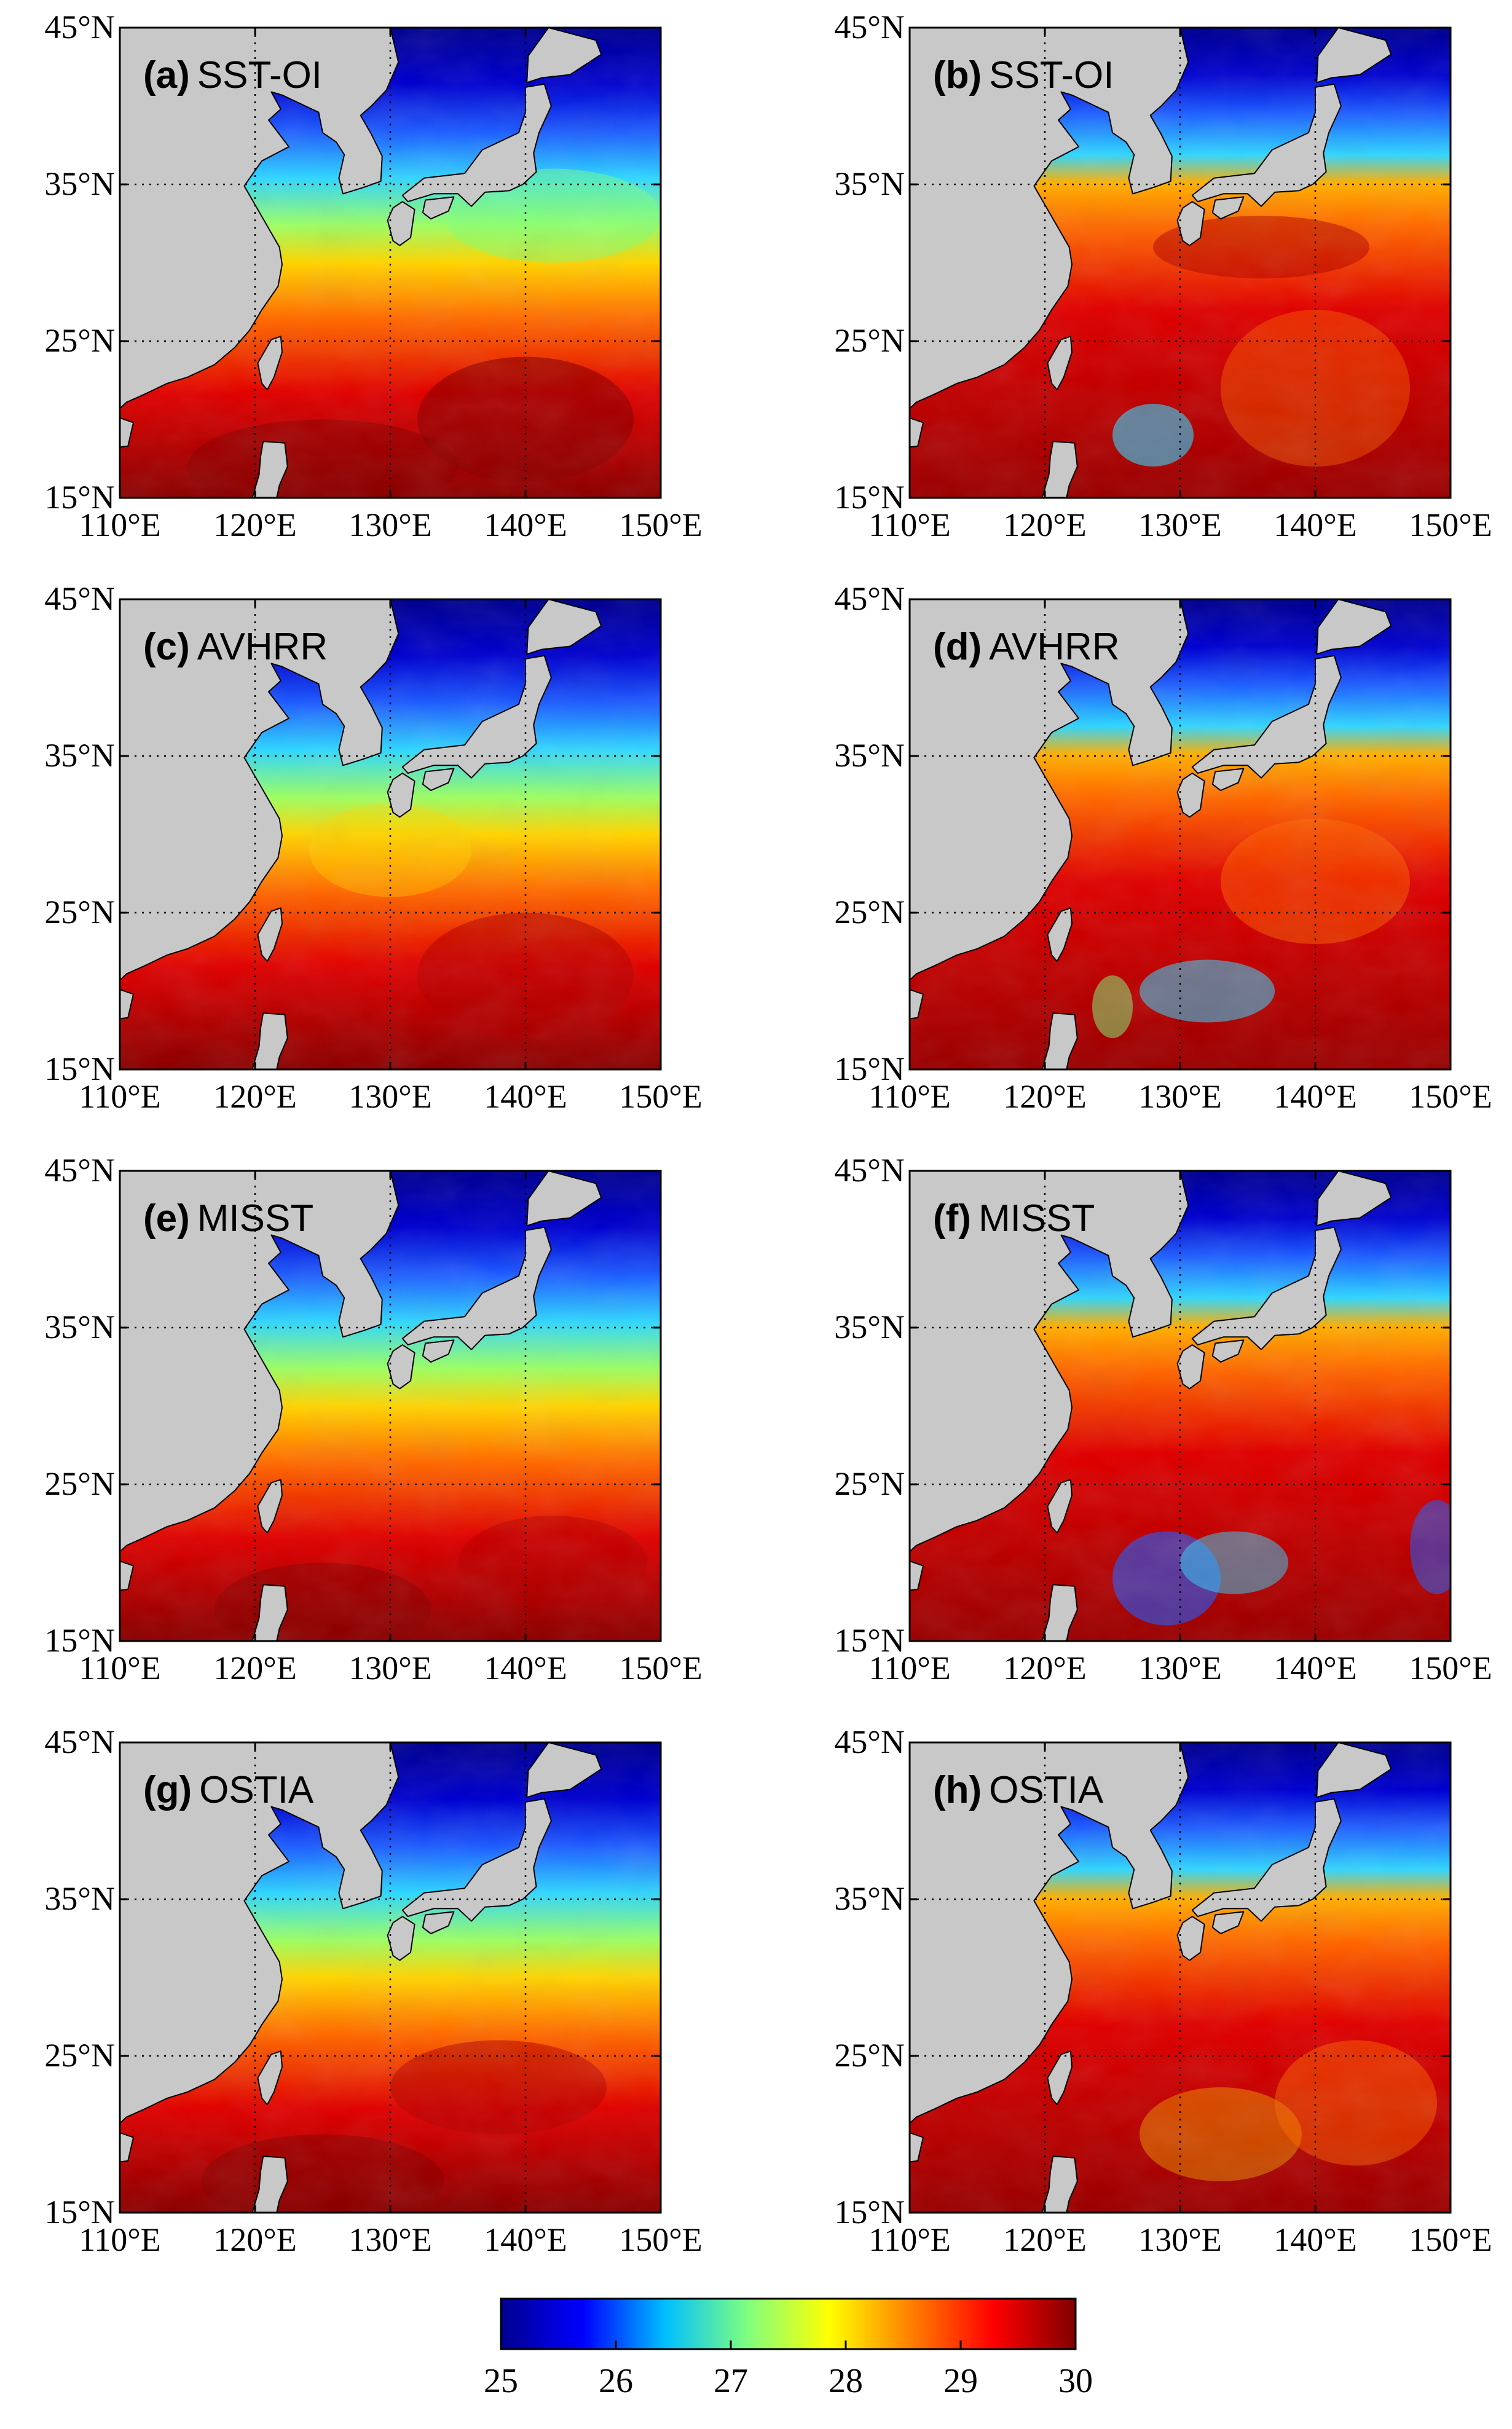 Image resolution: width=1512 pixels, height=2429 pixels. I want to click on panel-title: (b) SST-OI, so click(1023, 75).